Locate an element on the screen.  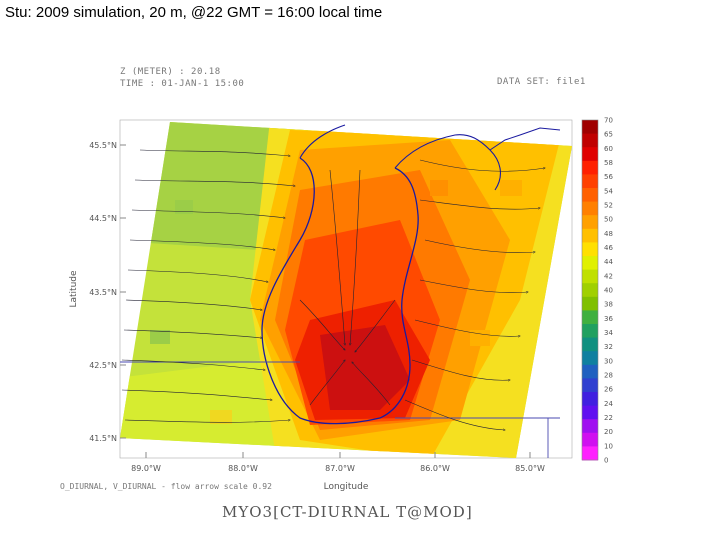
lon-tick-label: 86.0°W is located at coordinates (435, 468).